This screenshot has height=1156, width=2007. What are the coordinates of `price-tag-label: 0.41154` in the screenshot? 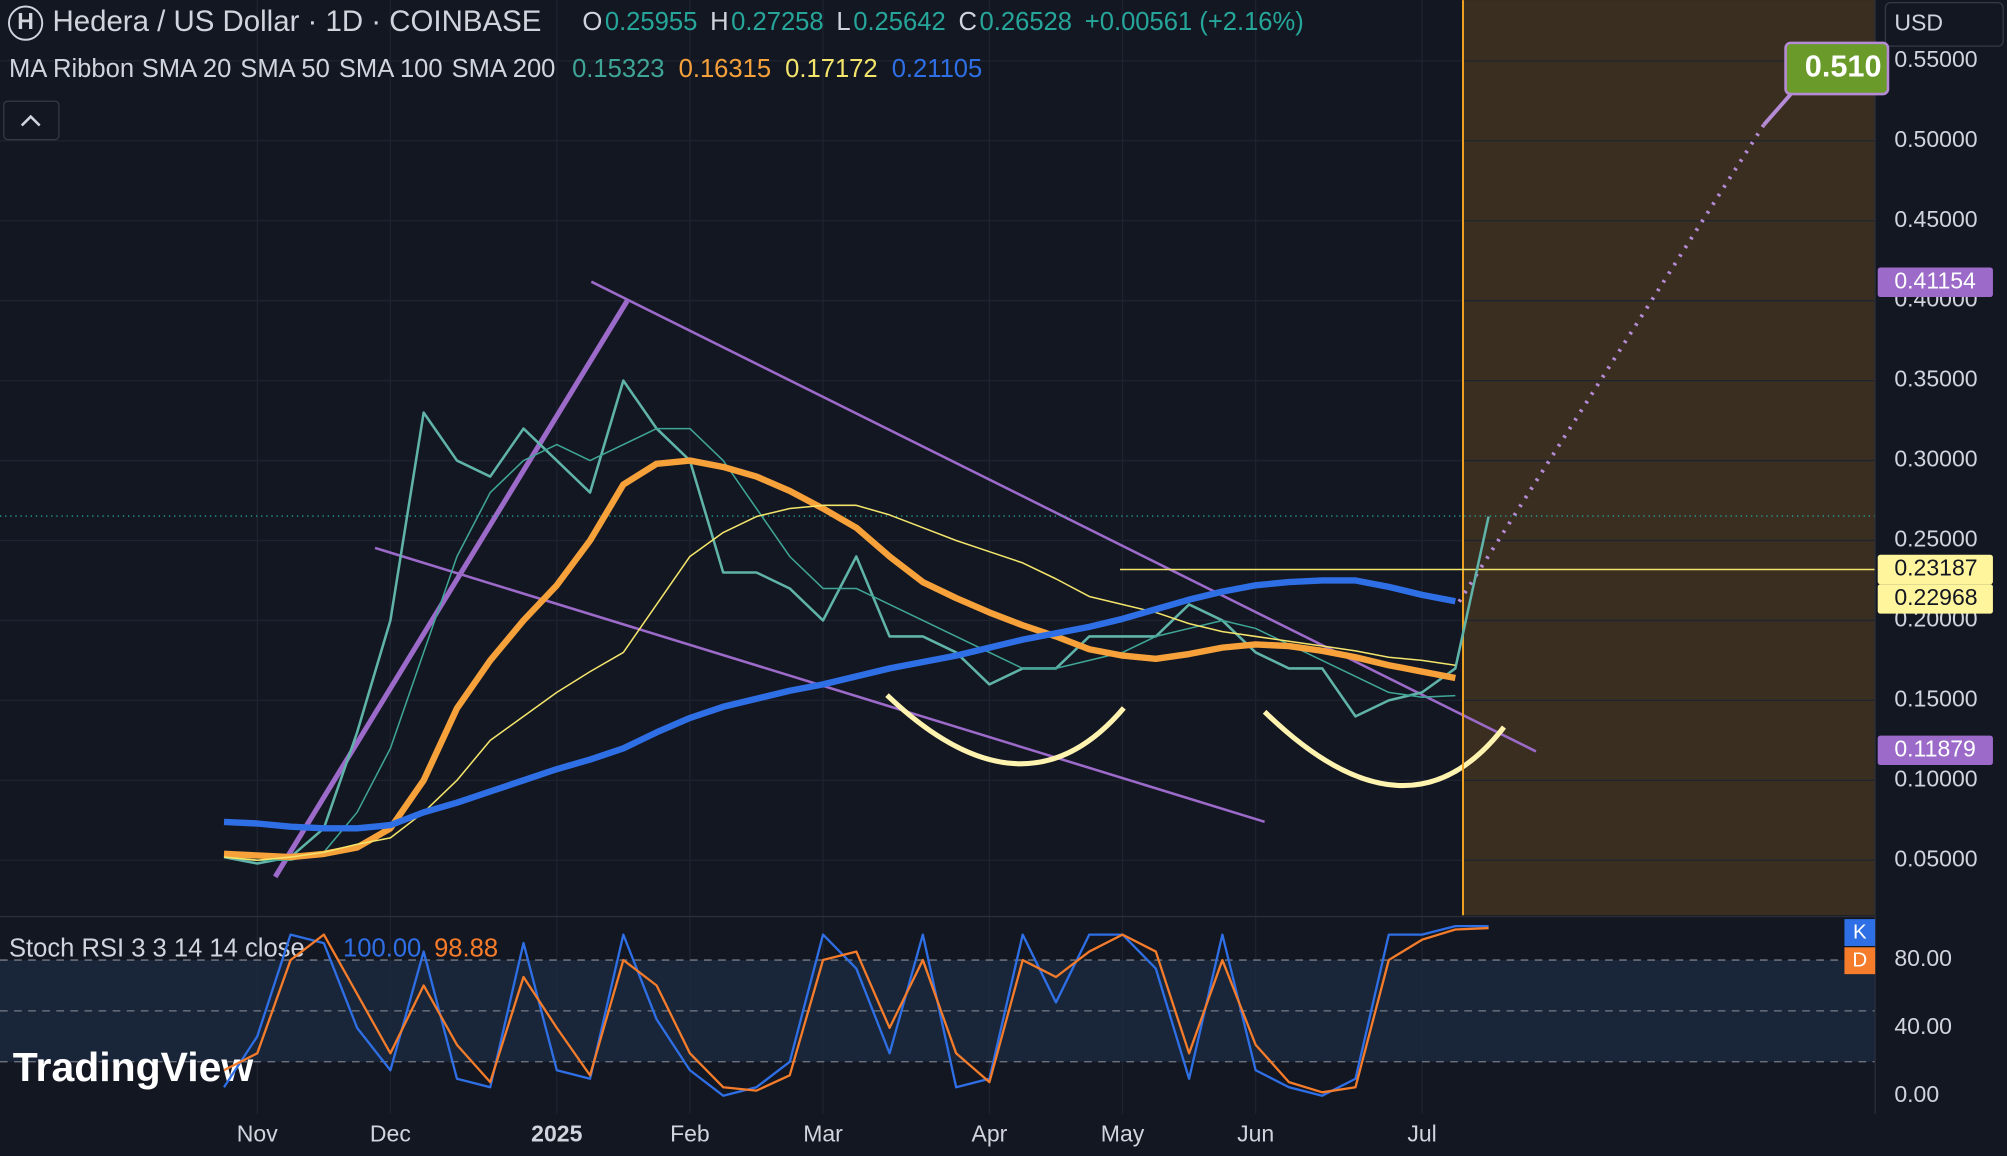 It's located at (1935, 280).